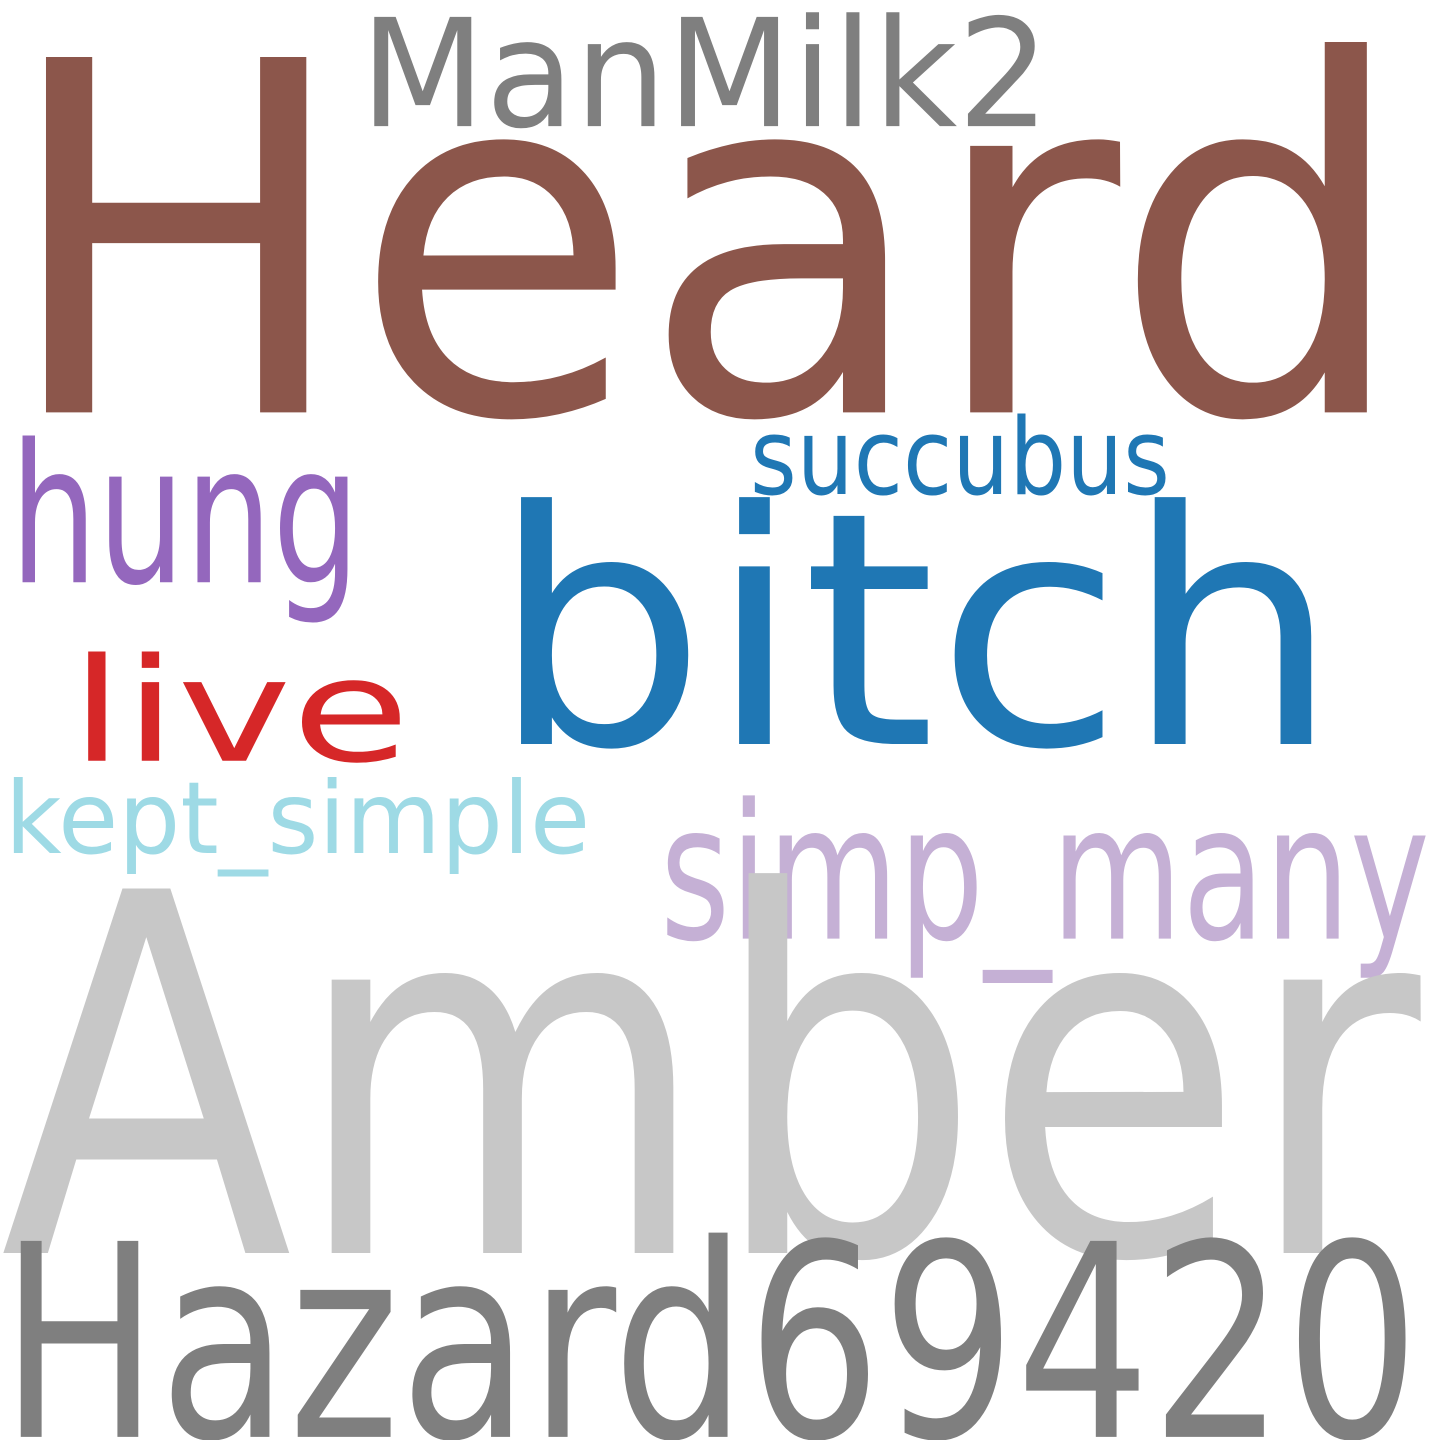 This screenshot has height=1440, width=1440. Describe the element at coordinates (185, 516) in the screenshot. I see `word-hung: hung` at that location.